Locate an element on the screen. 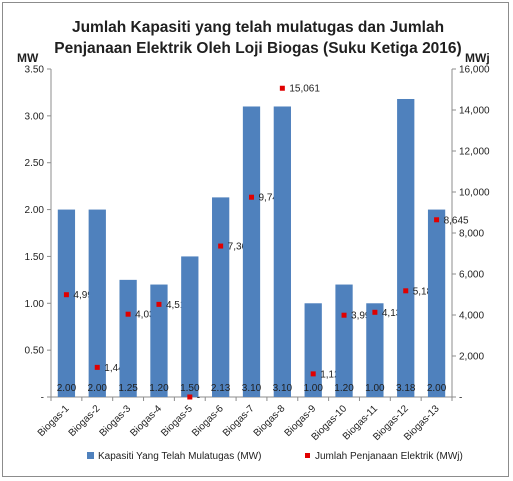 The image size is (513, 481). category-label: Biogas-1 is located at coordinates (54, 421).